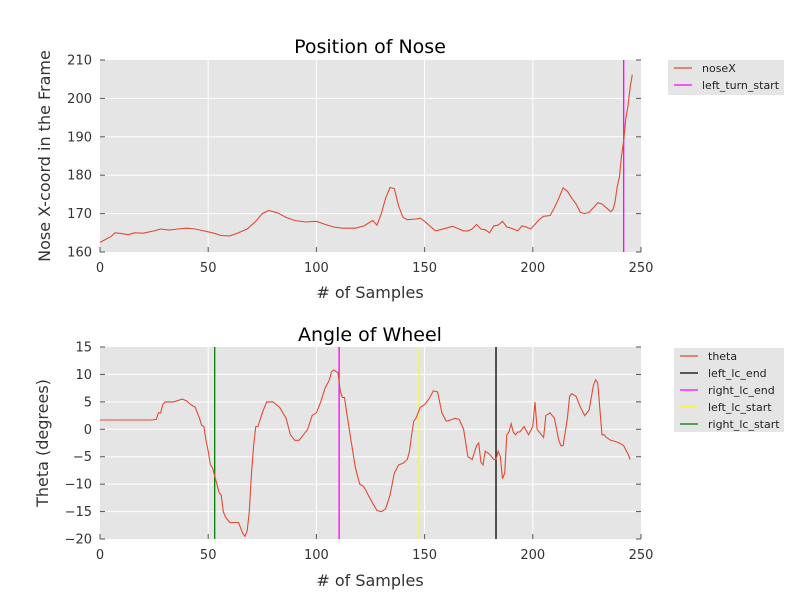  What do you see at coordinates (79, 253) in the screenshot?
I see `y-tick-label: 160` at bounding box center [79, 253].